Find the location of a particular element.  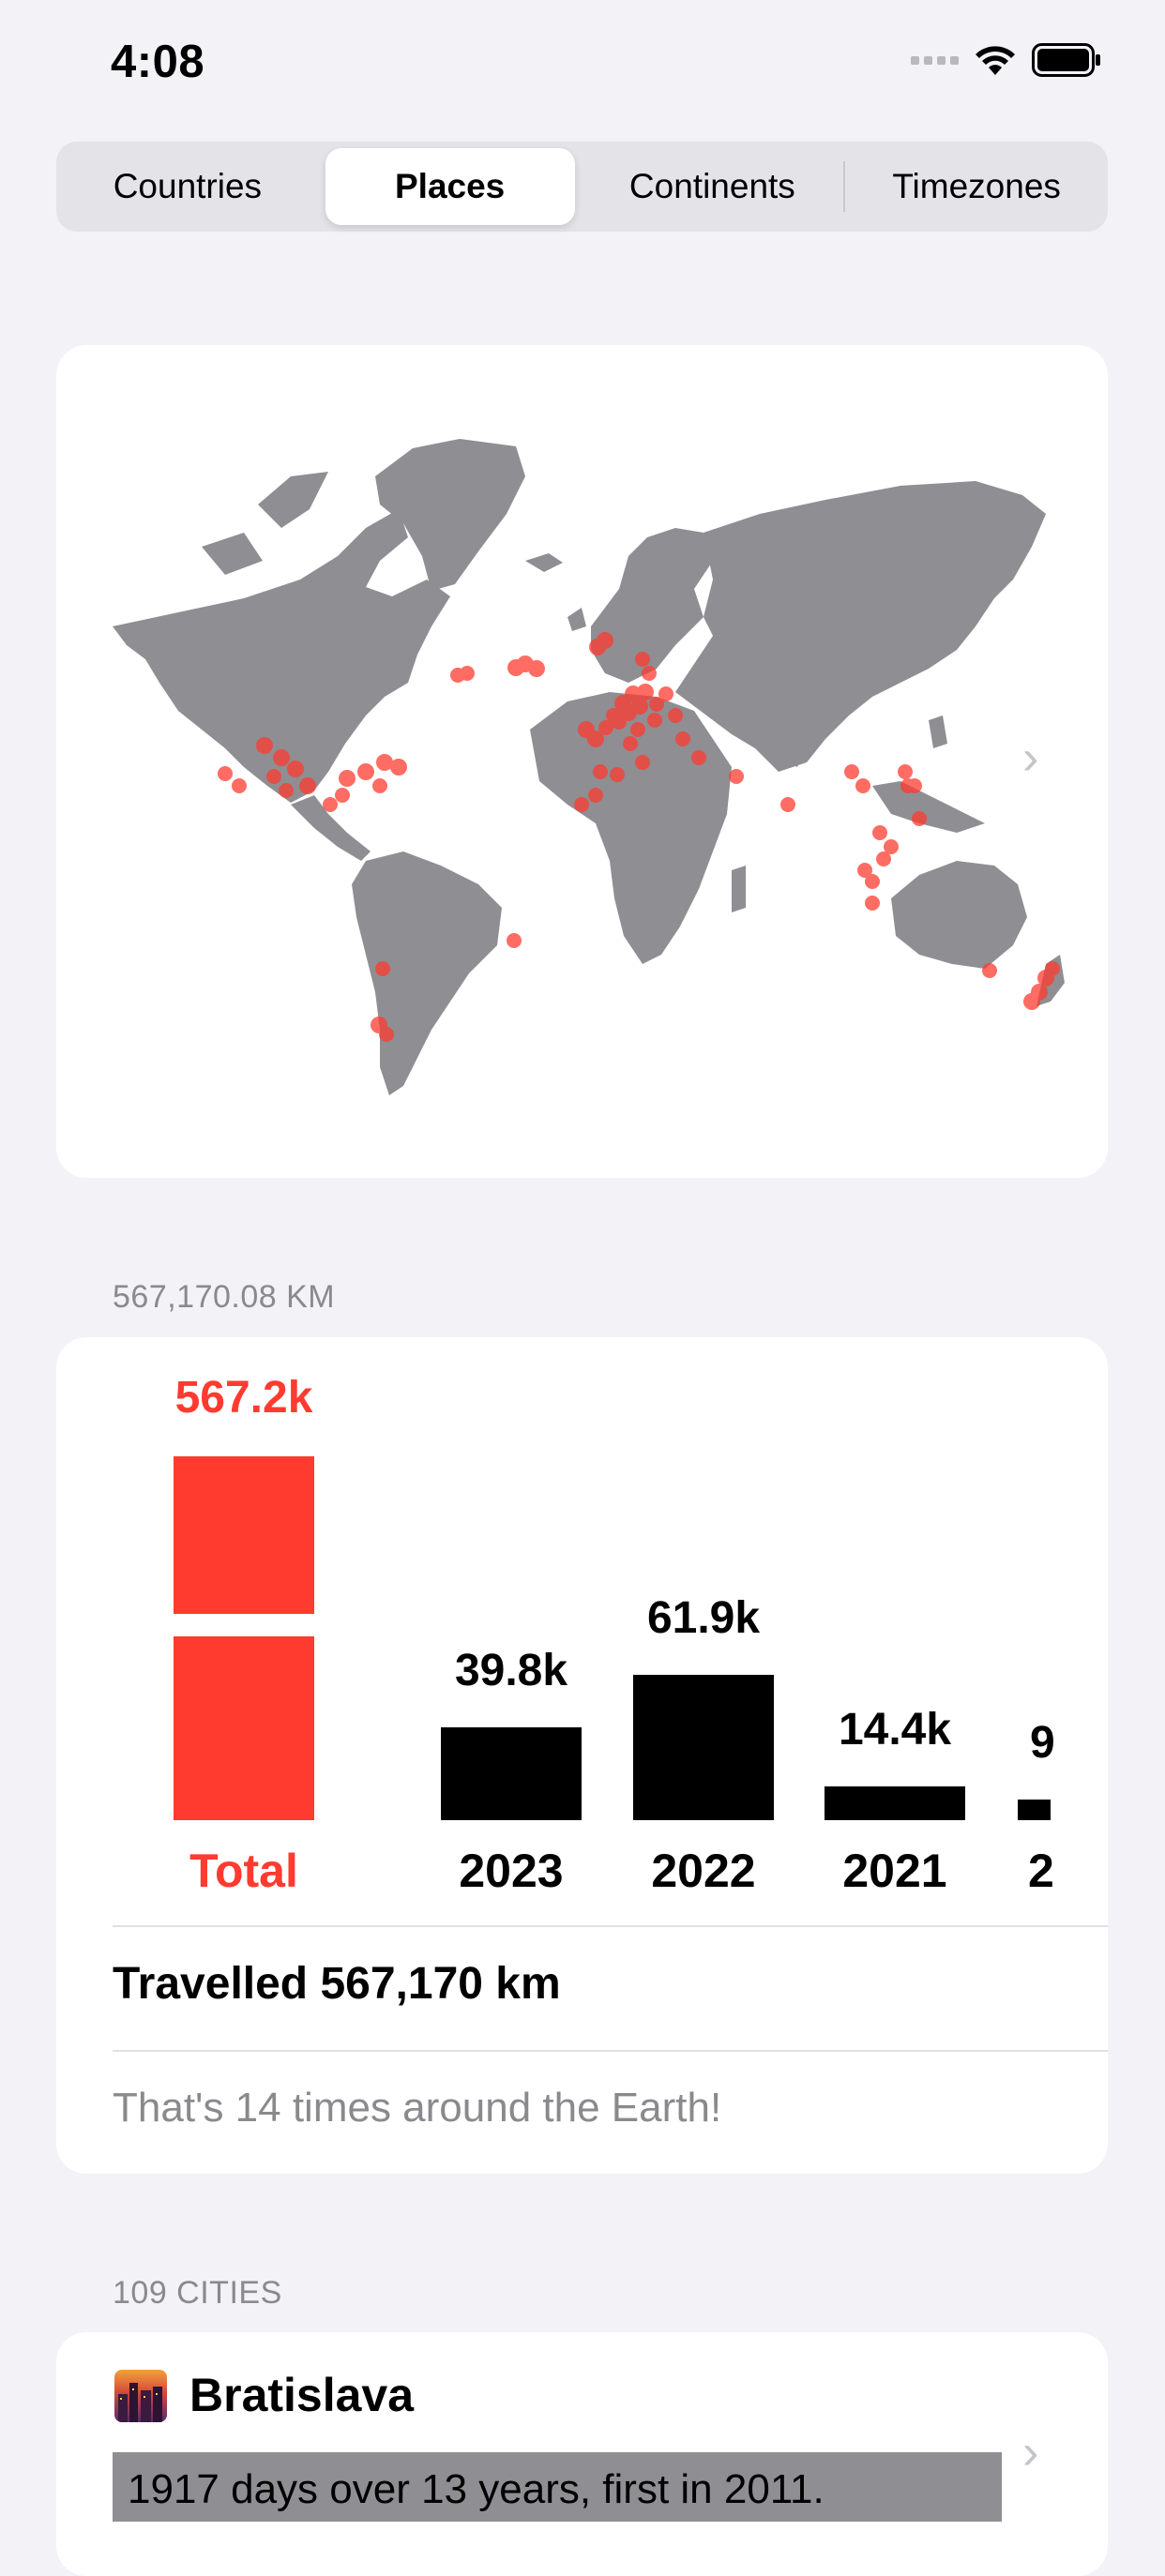

bar-value-label: 567.2k is located at coordinates (244, 1398).